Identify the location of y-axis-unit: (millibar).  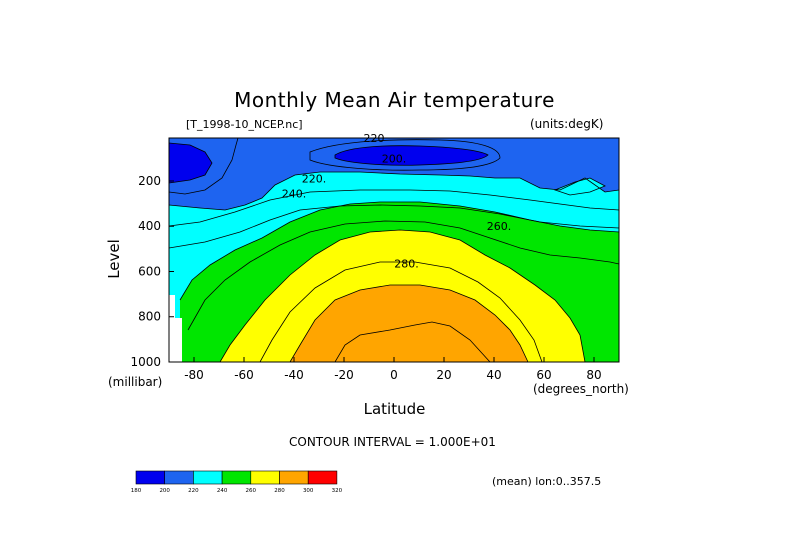
(135, 382).